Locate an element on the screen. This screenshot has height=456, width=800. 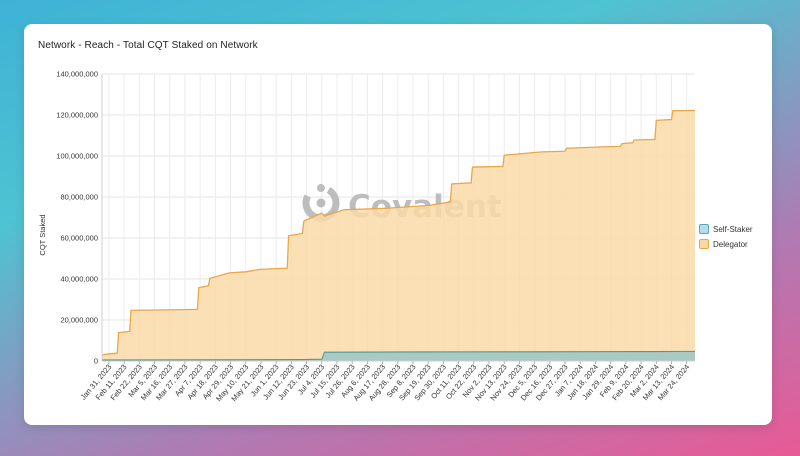
y-tick-label: 60,000,000 is located at coordinates (79, 238).